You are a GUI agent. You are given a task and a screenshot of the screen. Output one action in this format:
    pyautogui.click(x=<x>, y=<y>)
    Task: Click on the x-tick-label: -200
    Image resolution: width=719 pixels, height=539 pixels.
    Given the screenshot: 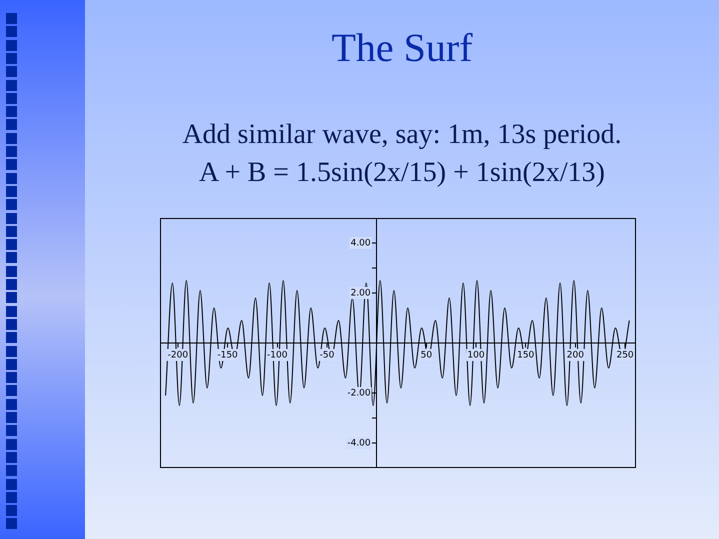 What is the action you would take?
    pyautogui.click(x=178, y=355)
    